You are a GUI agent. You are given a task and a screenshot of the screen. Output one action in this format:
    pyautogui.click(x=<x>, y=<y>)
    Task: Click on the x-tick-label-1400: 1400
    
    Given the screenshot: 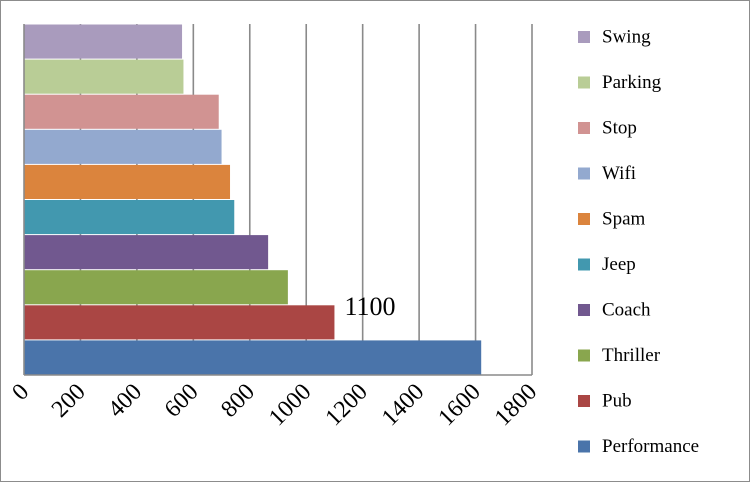 What is the action you would take?
    pyautogui.click(x=403, y=405)
    